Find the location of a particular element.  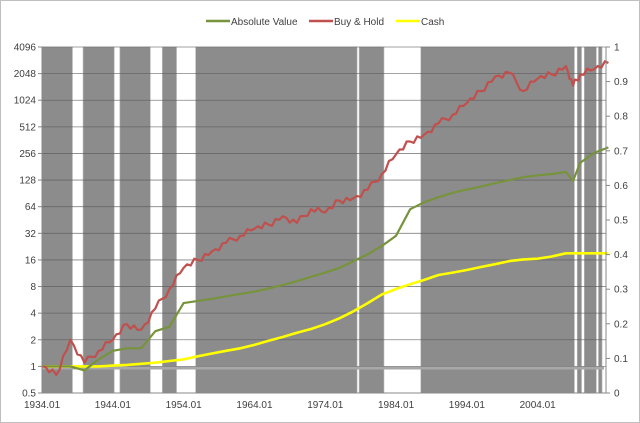

y-left-tick-label: 512 is located at coordinates (27, 127).